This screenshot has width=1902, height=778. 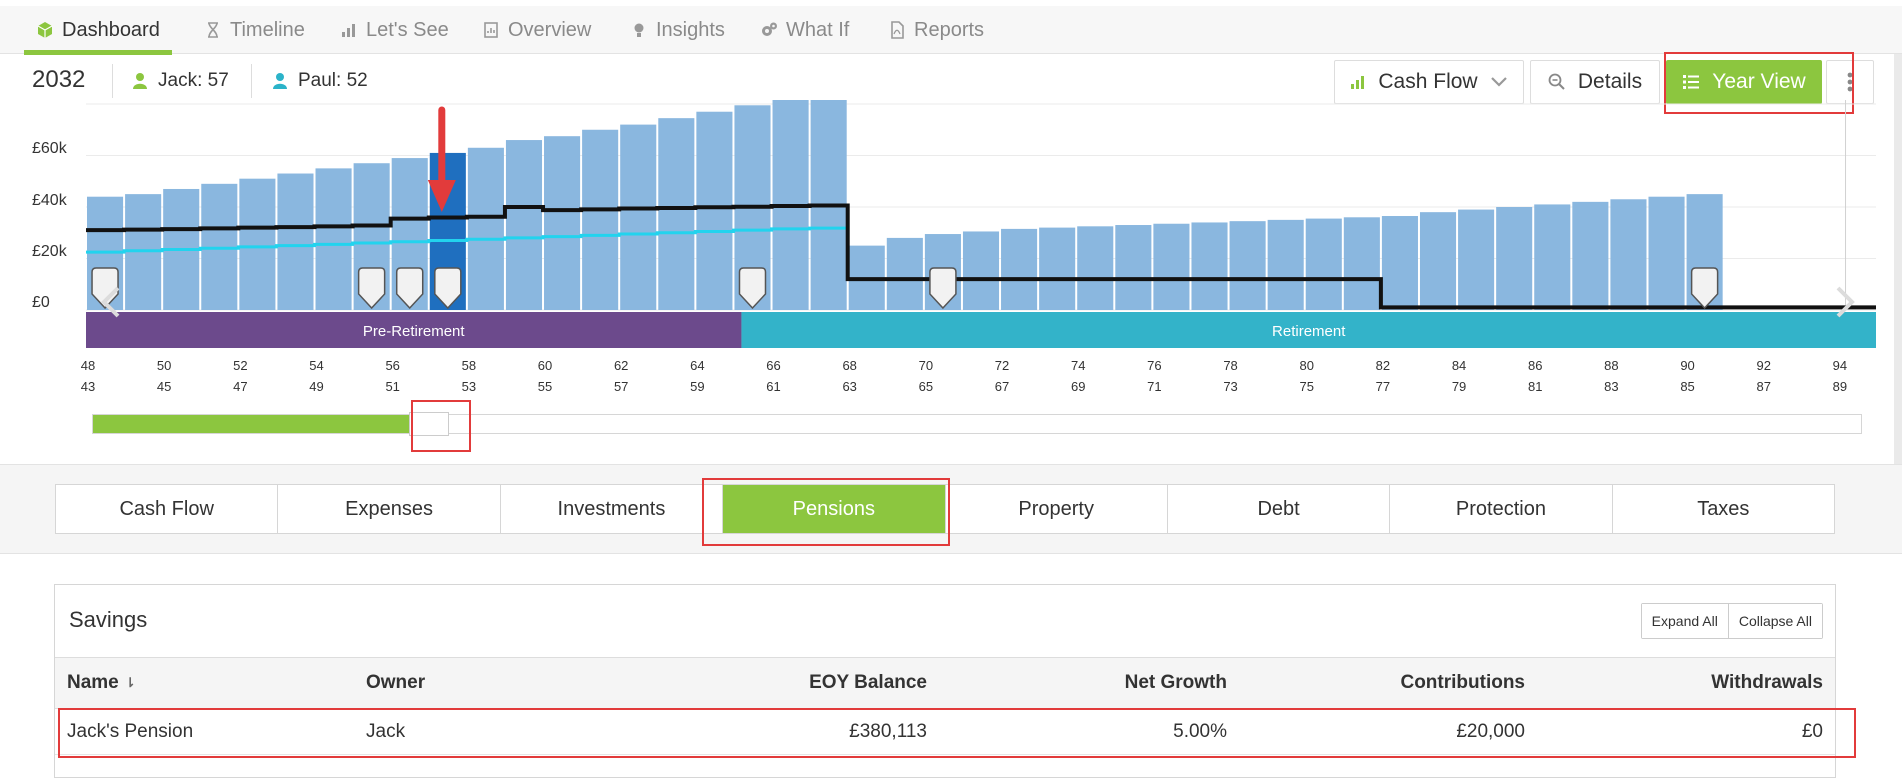 What do you see at coordinates (1687, 365) in the screenshot?
I see `x-tick-label-jack: 90` at bounding box center [1687, 365].